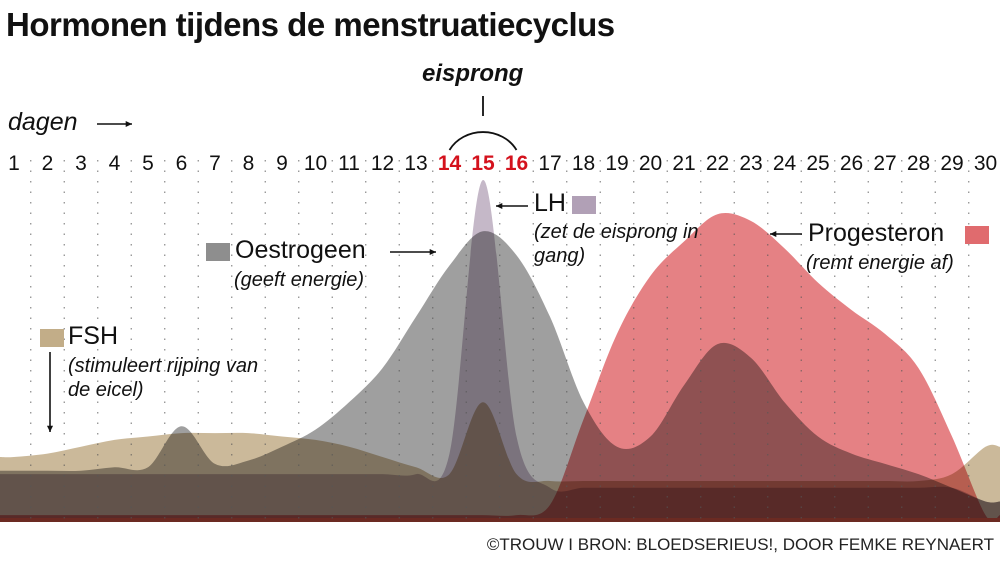  I want to click on lh-swatch, so click(584, 205).